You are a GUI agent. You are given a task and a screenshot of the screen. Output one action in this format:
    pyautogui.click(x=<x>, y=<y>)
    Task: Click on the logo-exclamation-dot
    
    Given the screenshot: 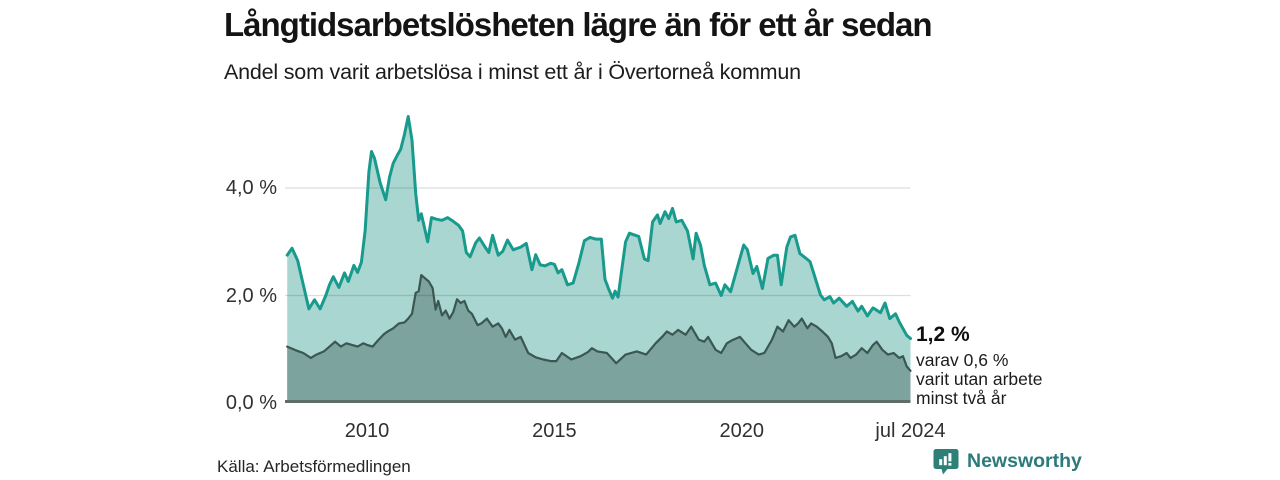 What is the action you would take?
    pyautogui.click(x=950, y=464)
    